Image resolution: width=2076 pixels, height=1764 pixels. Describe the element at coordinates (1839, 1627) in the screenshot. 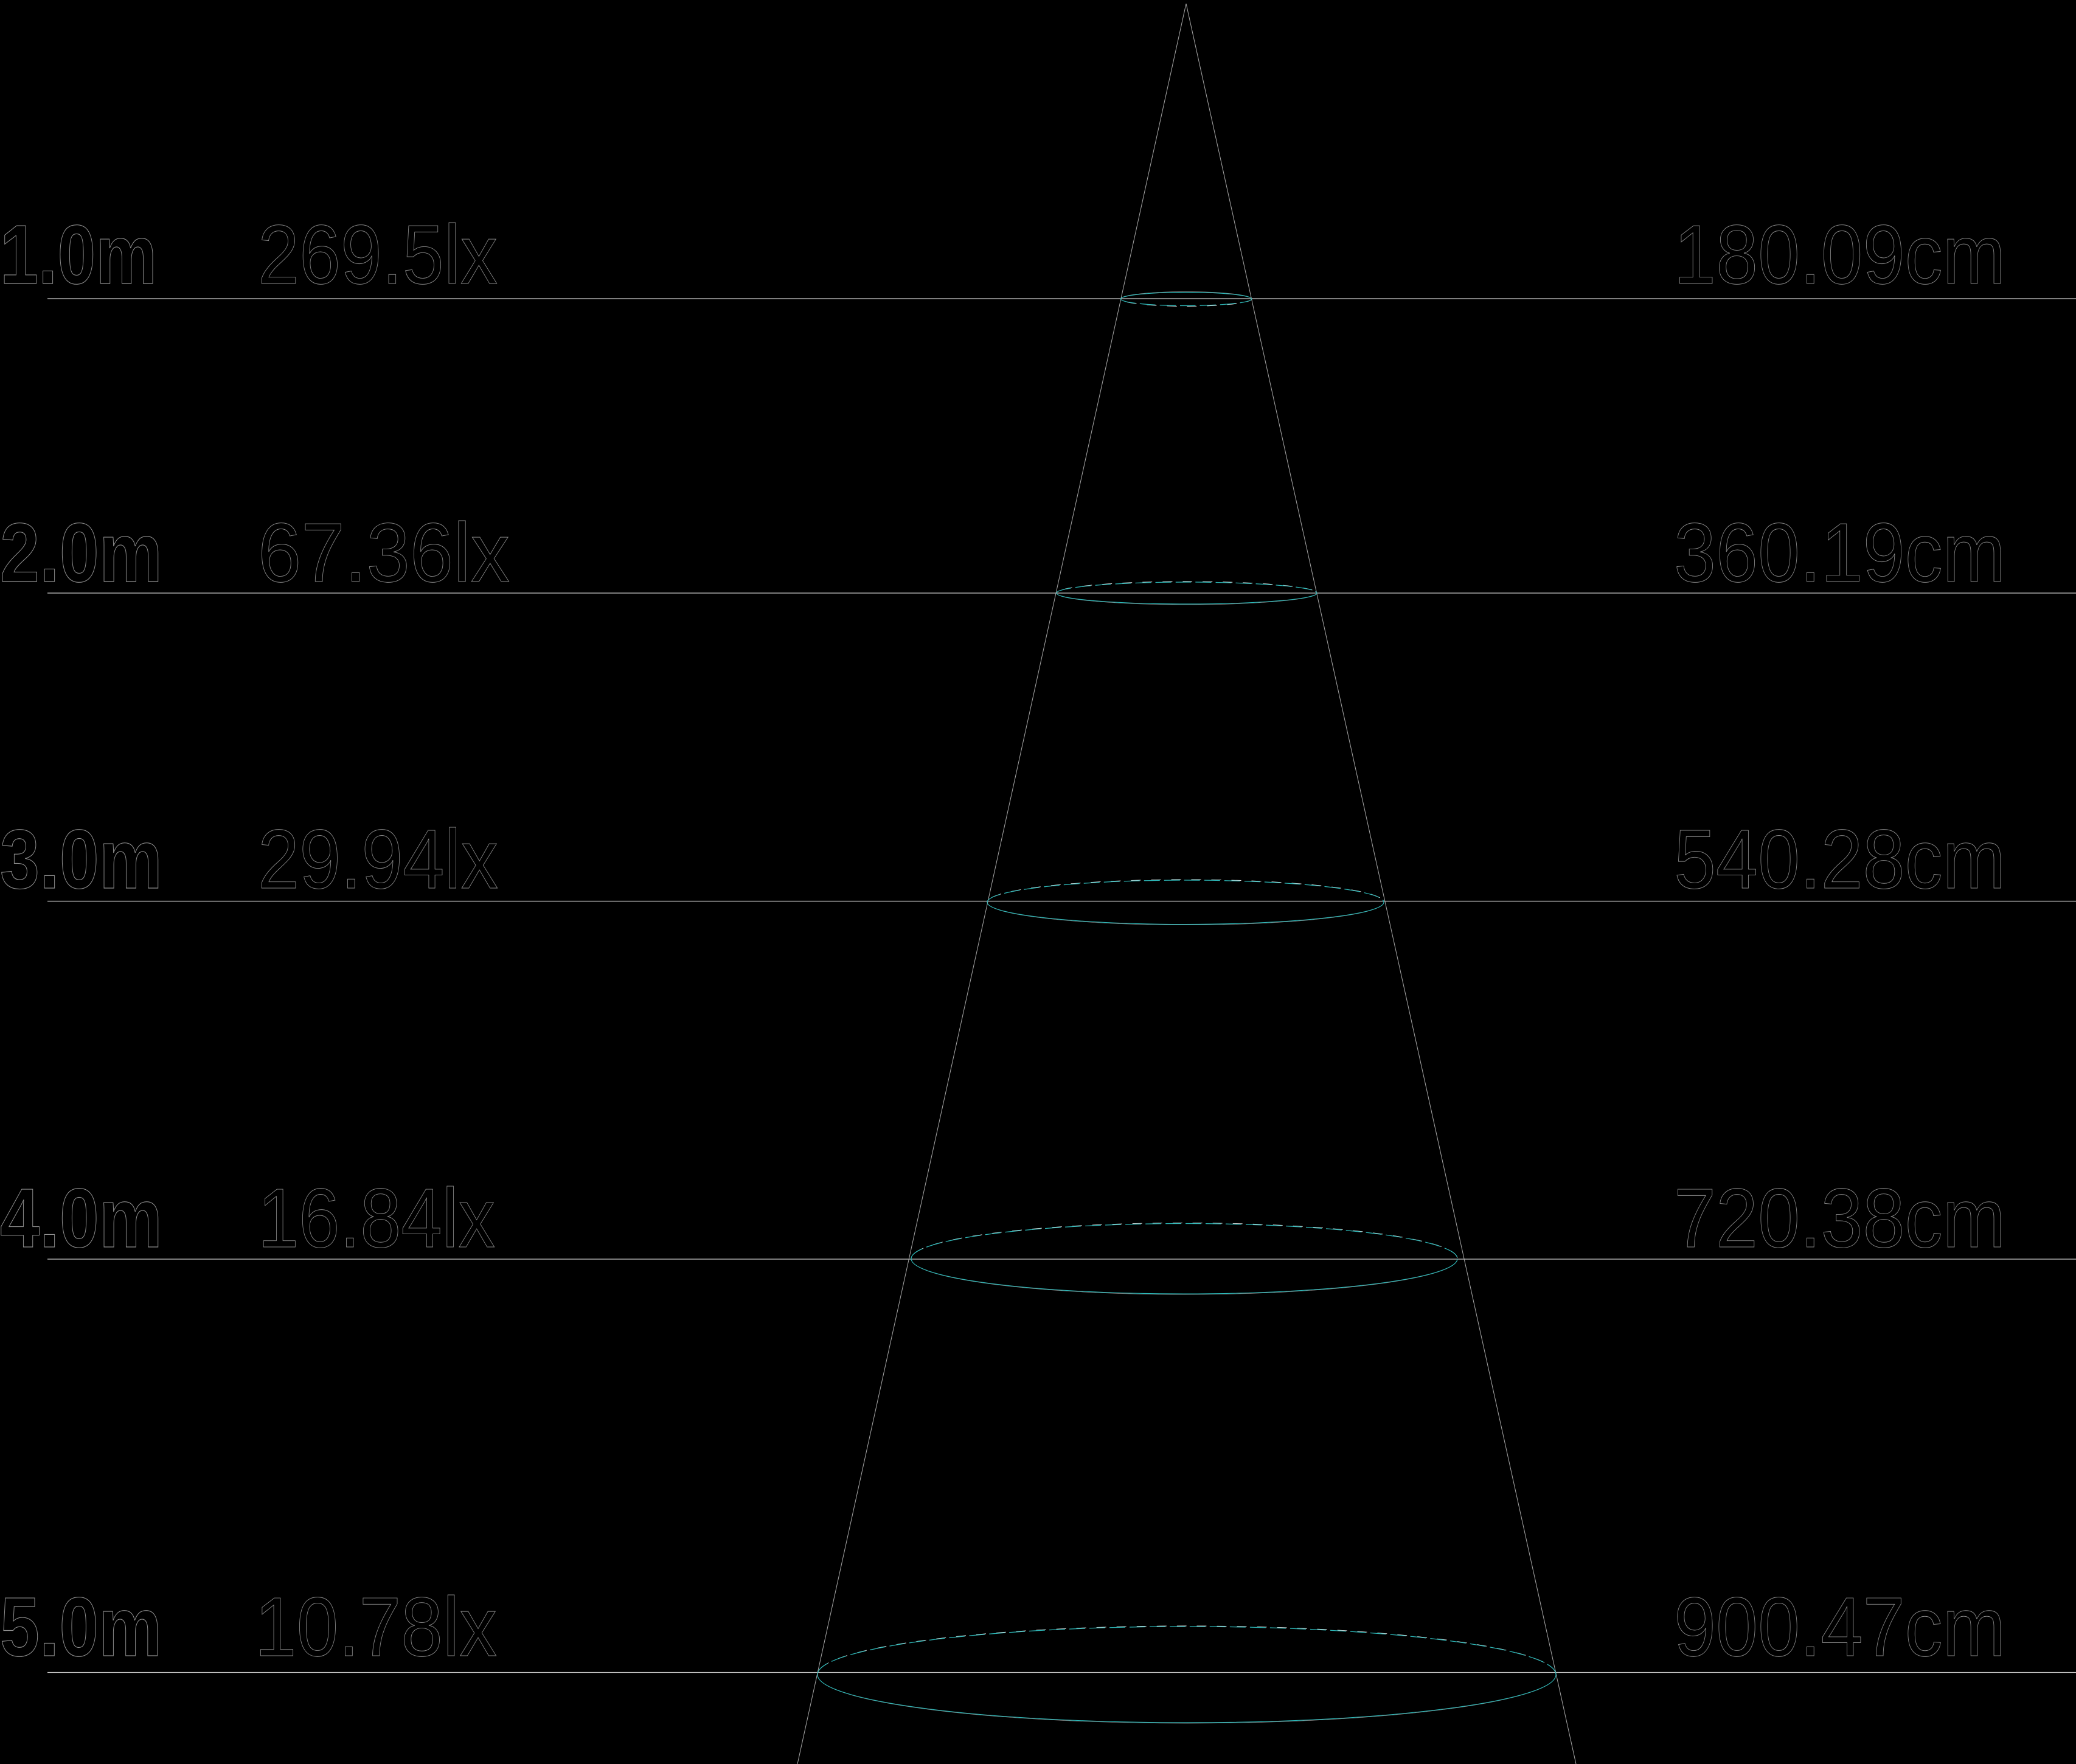

I see `svg-text: 900.47cm` at that location.